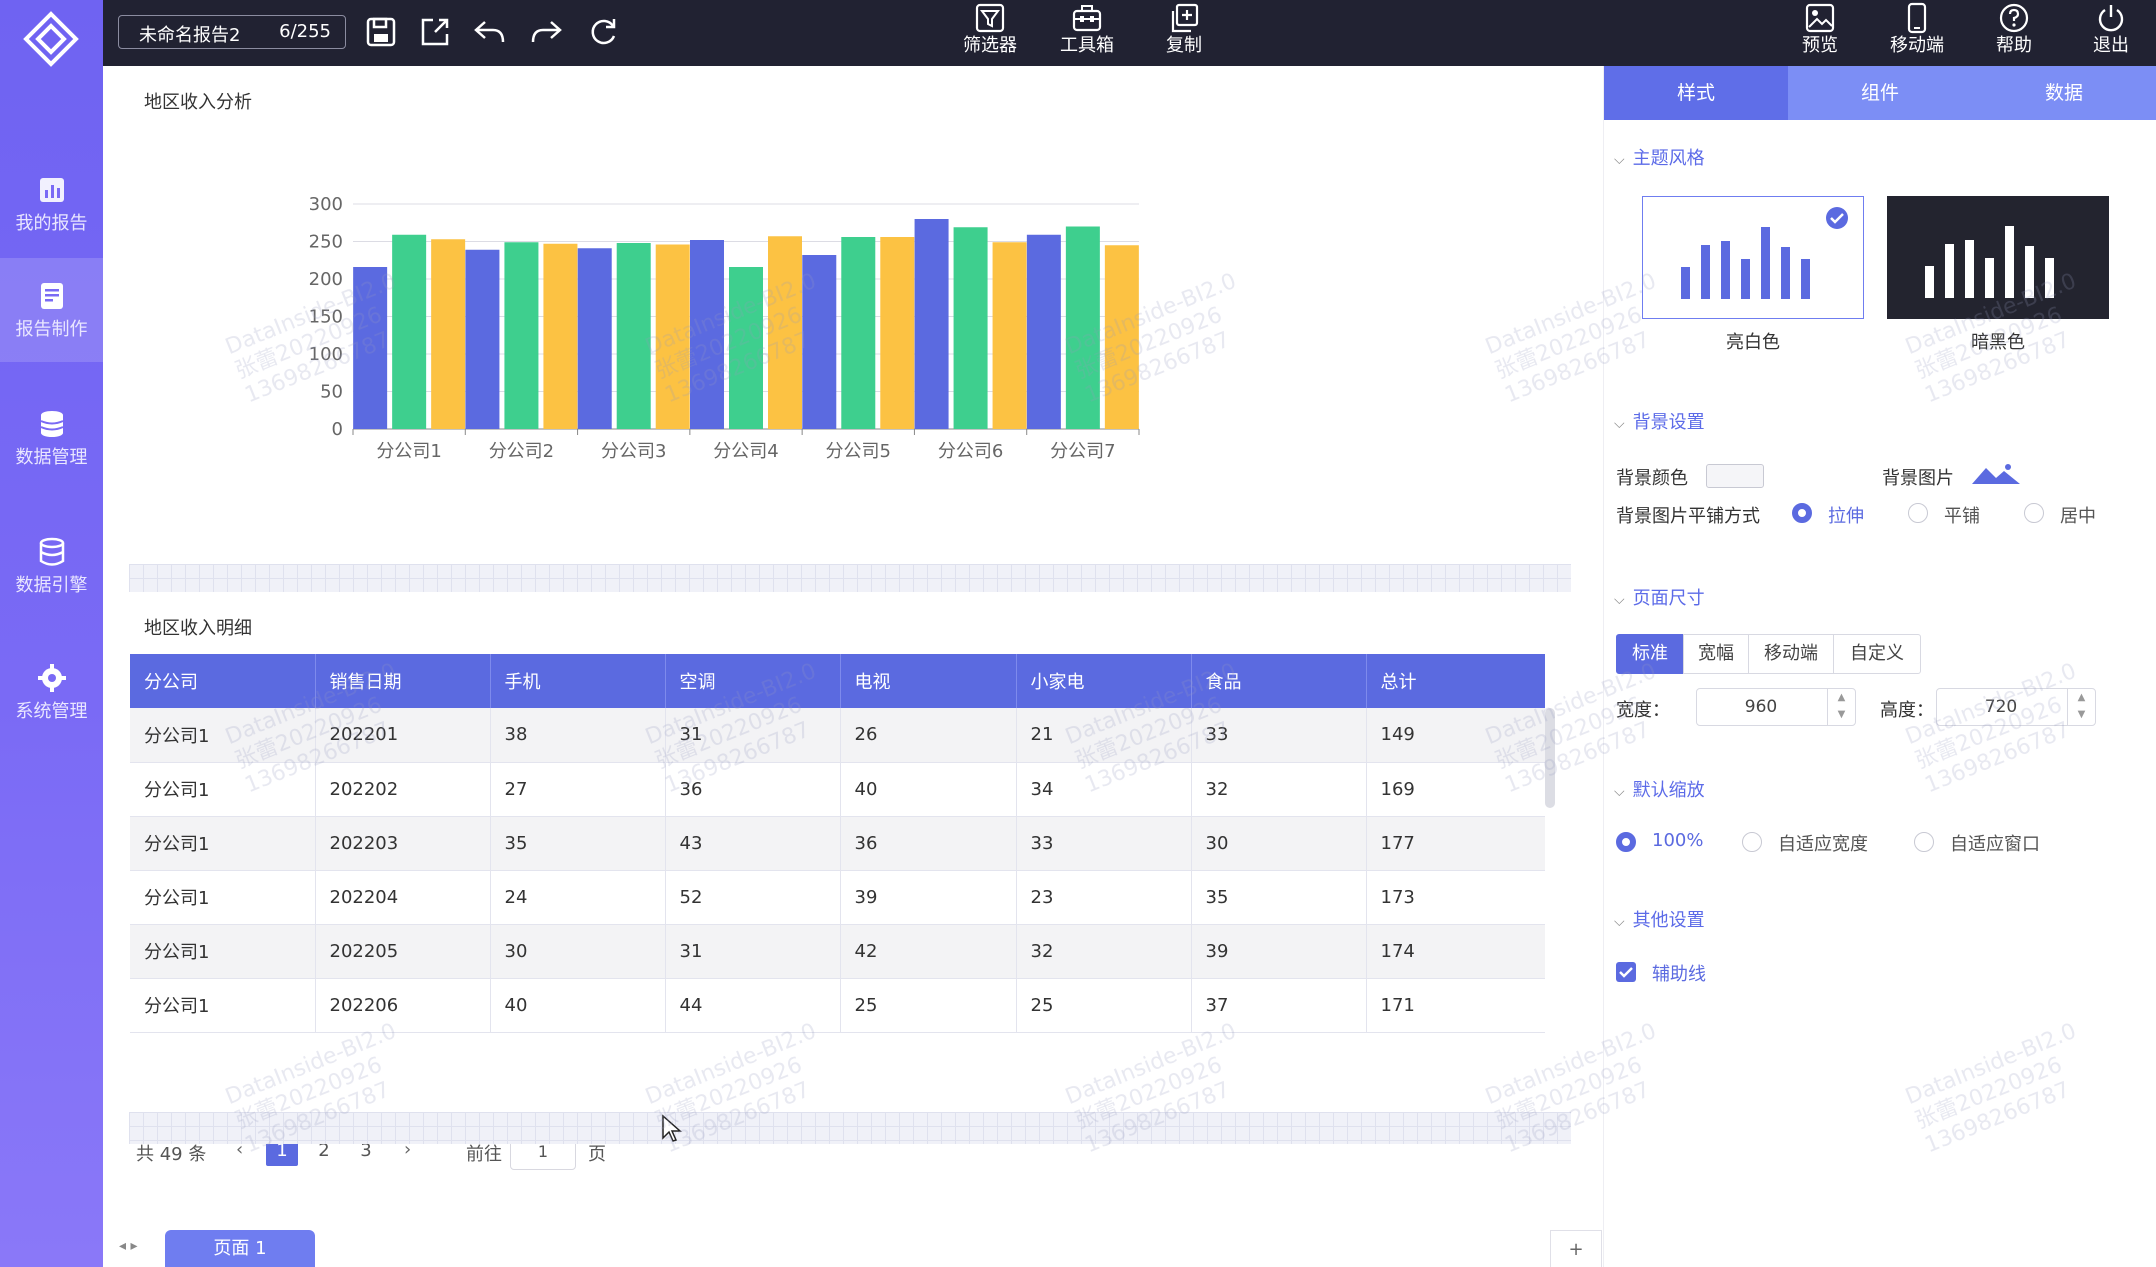 The width and height of the screenshot is (2156, 1267). Describe the element at coordinates (198, 628) in the screenshot. I see `table-title: 地区收入明细` at that location.